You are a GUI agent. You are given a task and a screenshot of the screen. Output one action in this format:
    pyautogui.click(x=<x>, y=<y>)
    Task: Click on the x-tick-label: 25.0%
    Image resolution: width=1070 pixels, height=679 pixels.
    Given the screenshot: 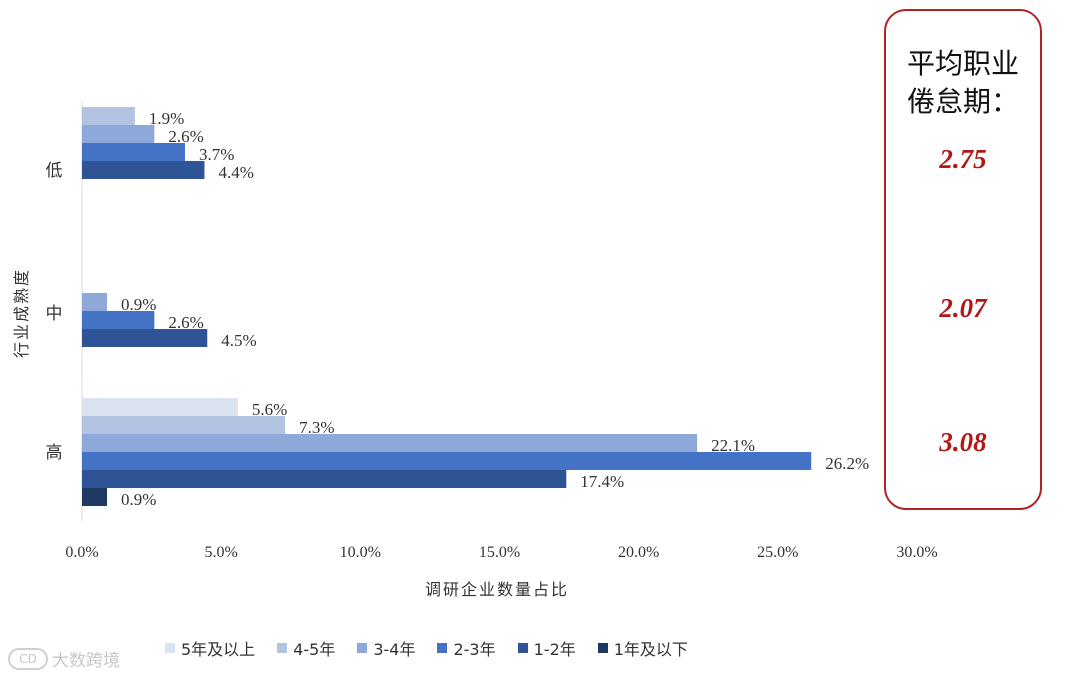 What is the action you would take?
    pyautogui.click(x=777, y=552)
    